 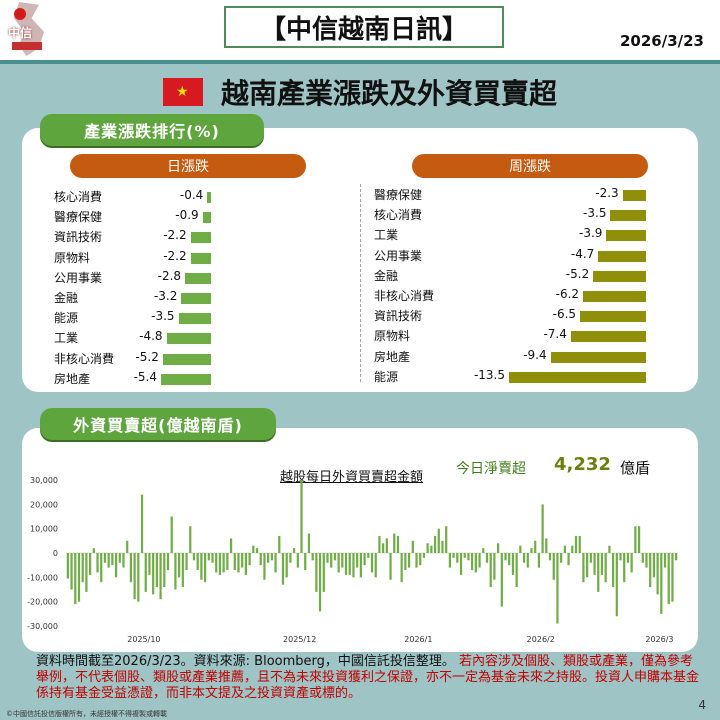 I want to click on ranking-value: -4.8, so click(x=151, y=336).